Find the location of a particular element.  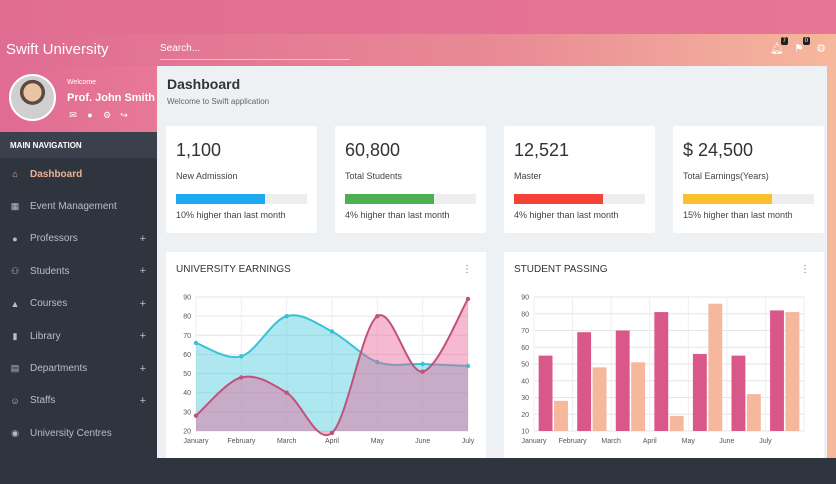

header-bar: Swift University 🔔︎ 7 ⚑ 0 ⚙ is located at coordinates (418, 50).